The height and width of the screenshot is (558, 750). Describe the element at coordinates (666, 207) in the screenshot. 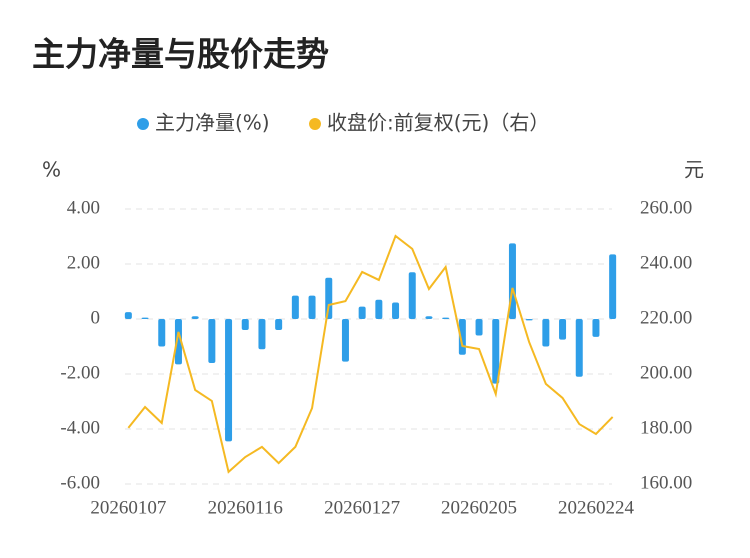

I see `y2-tick-label: 260.00` at that location.